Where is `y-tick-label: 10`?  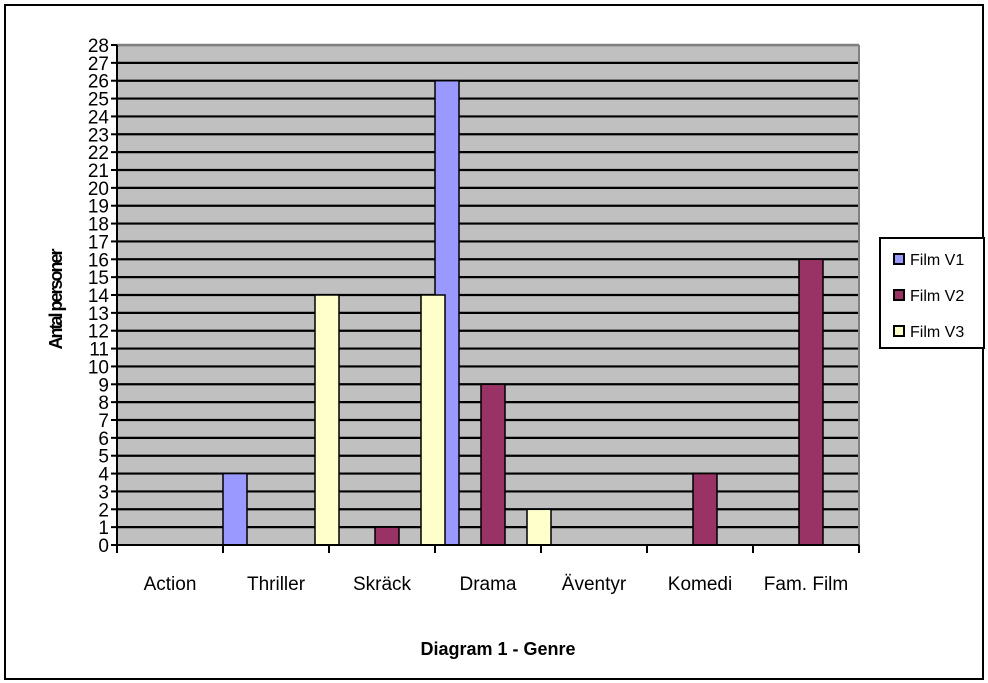 y-tick-label: 10 is located at coordinates (98, 367).